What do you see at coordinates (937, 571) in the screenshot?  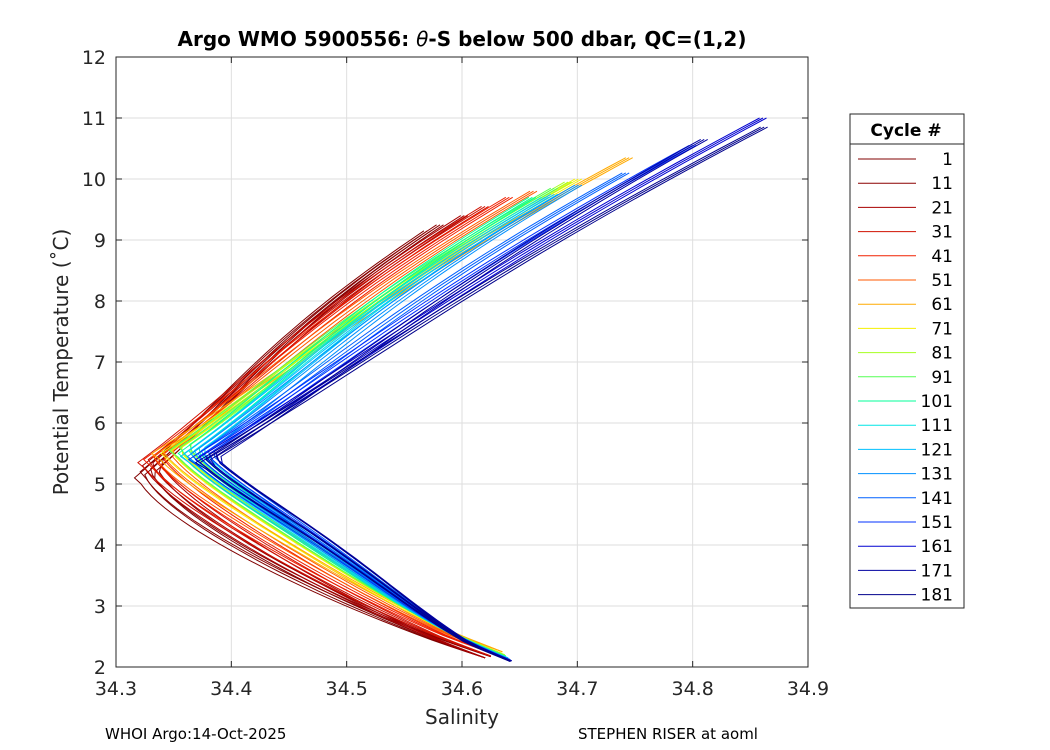 I see `legend-label: 171` at bounding box center [937, 571].